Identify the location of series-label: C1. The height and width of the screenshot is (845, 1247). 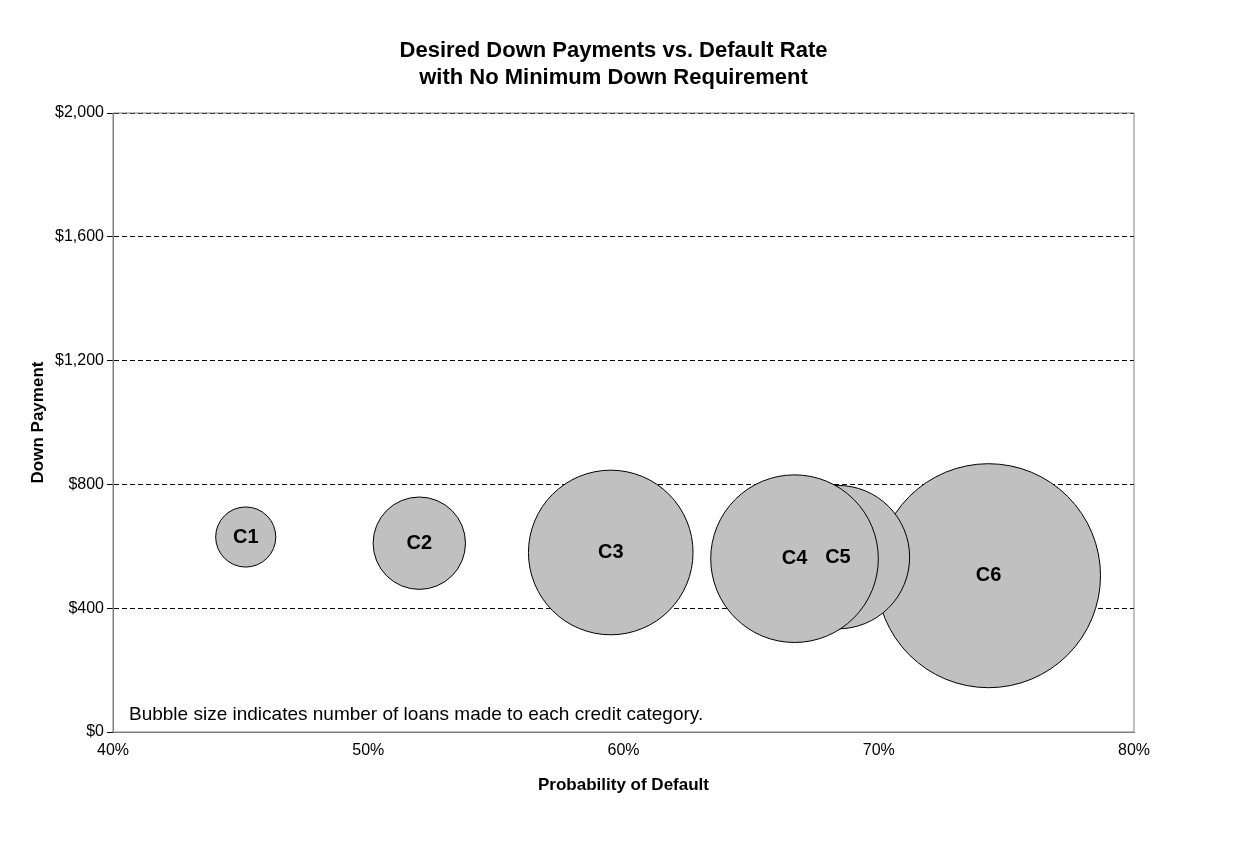
(245, 535).